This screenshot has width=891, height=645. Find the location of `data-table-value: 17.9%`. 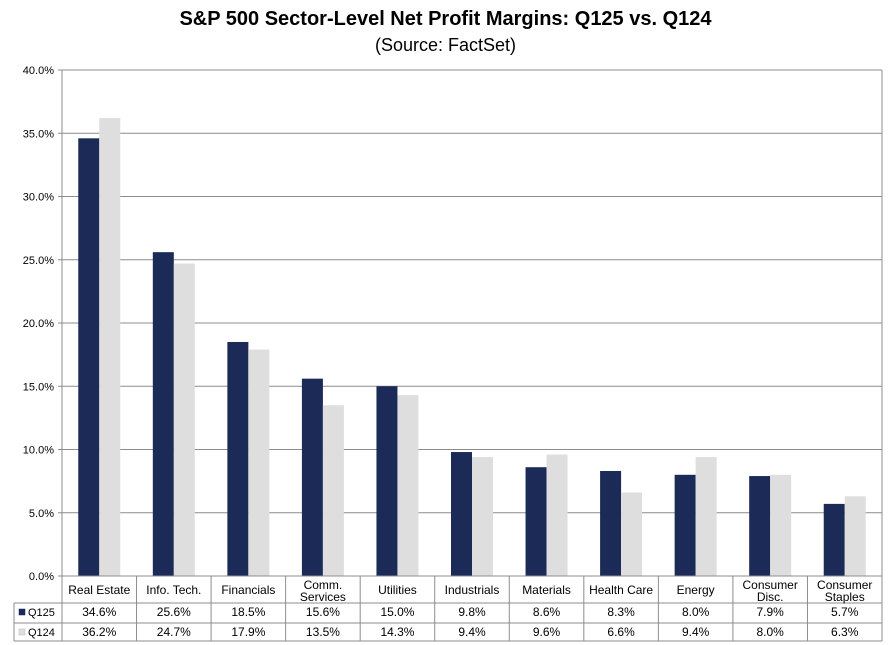

data-table-value: 17.9% is located at coordinates (248, 632).